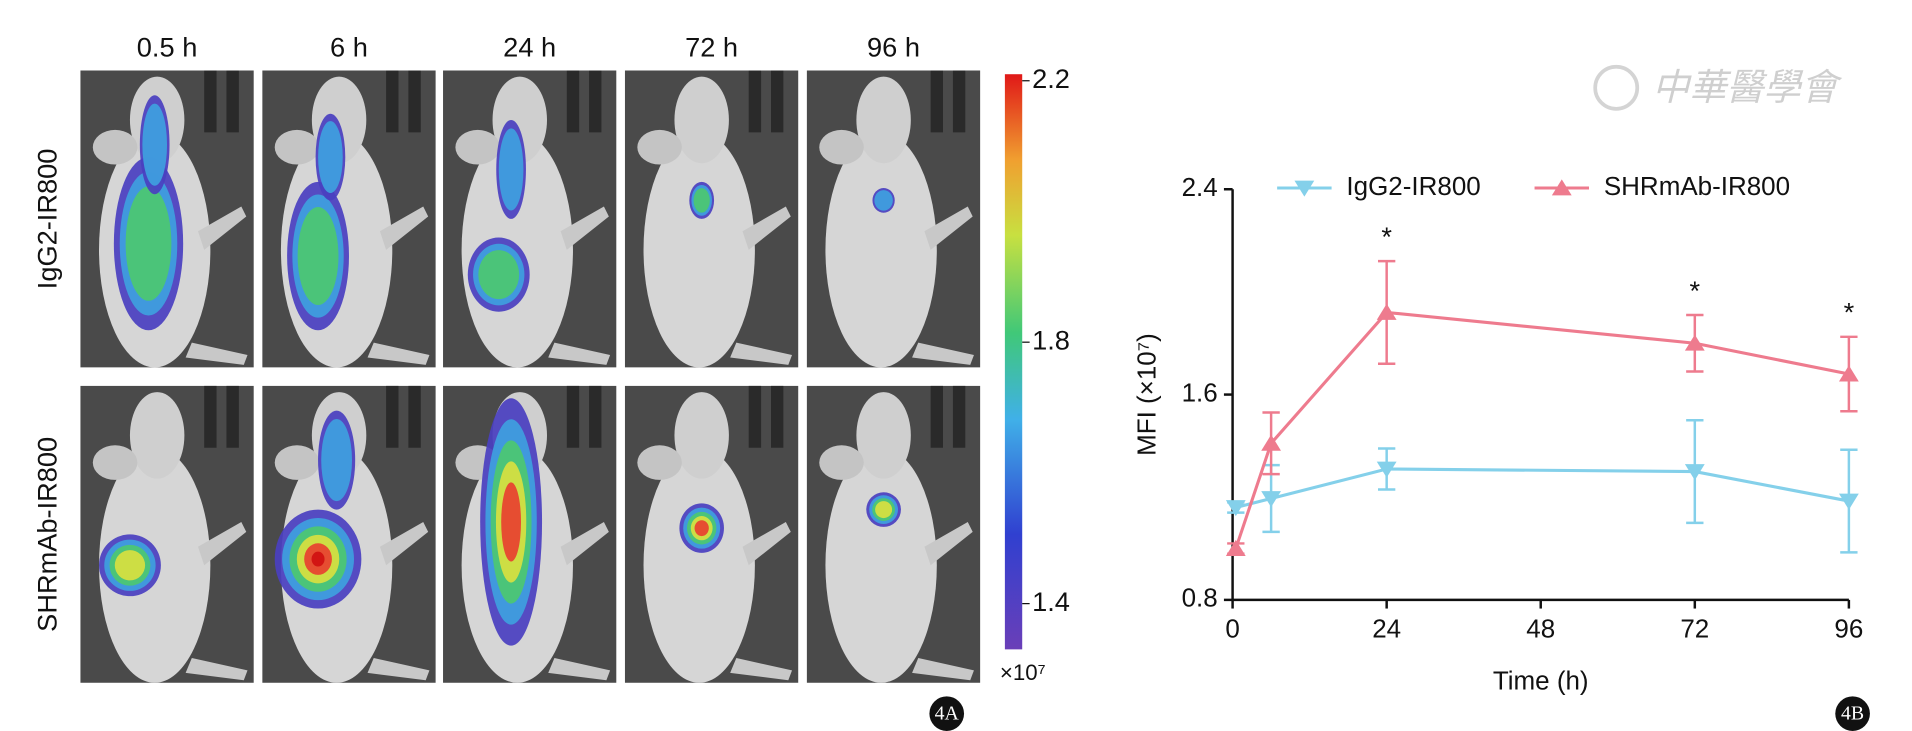 The height and width of the screenshot is (731, 1912). I want to click on row-label: SHRmAb-IR800, so click(47, 534).